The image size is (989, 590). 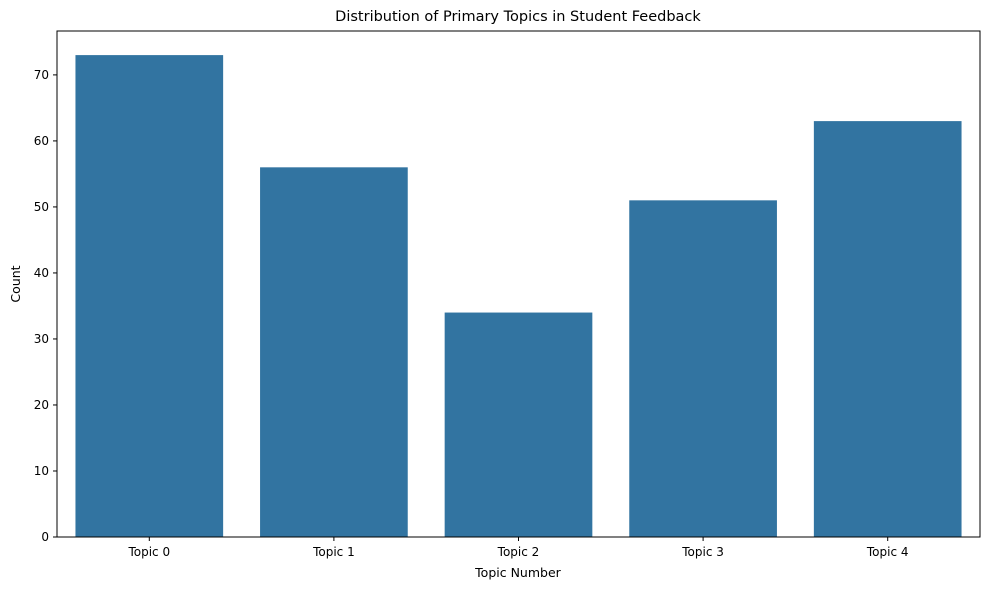 I want to click on y-tick-label: 0, so click(x=45, y=537).